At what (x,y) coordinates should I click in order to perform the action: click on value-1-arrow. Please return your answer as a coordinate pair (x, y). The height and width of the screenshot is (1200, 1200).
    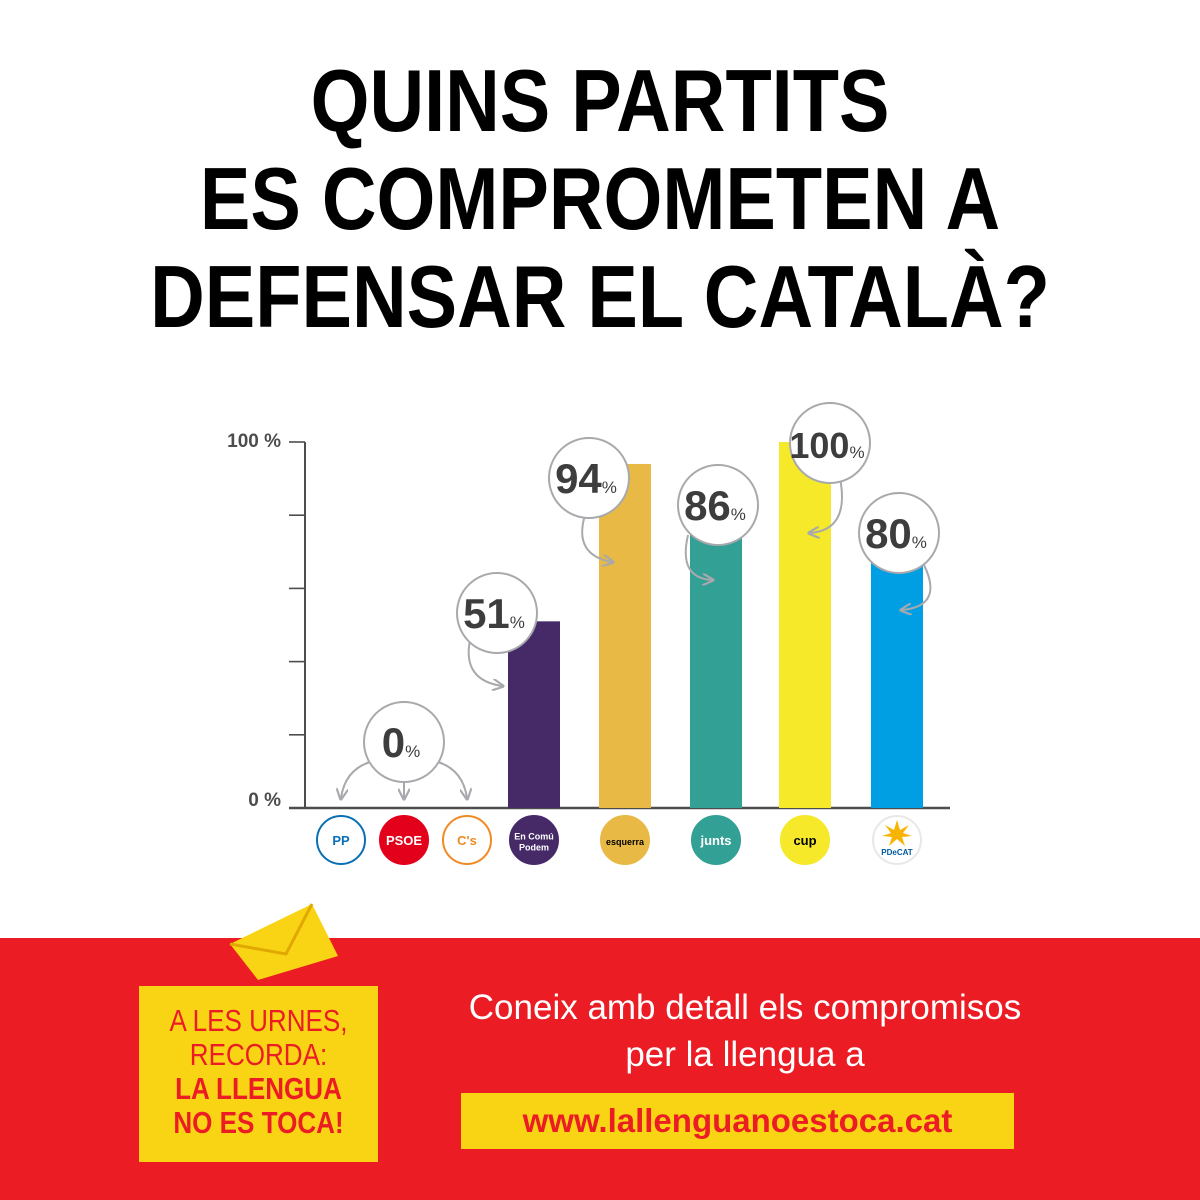
    Looking at the image, I should click on (484, 662).